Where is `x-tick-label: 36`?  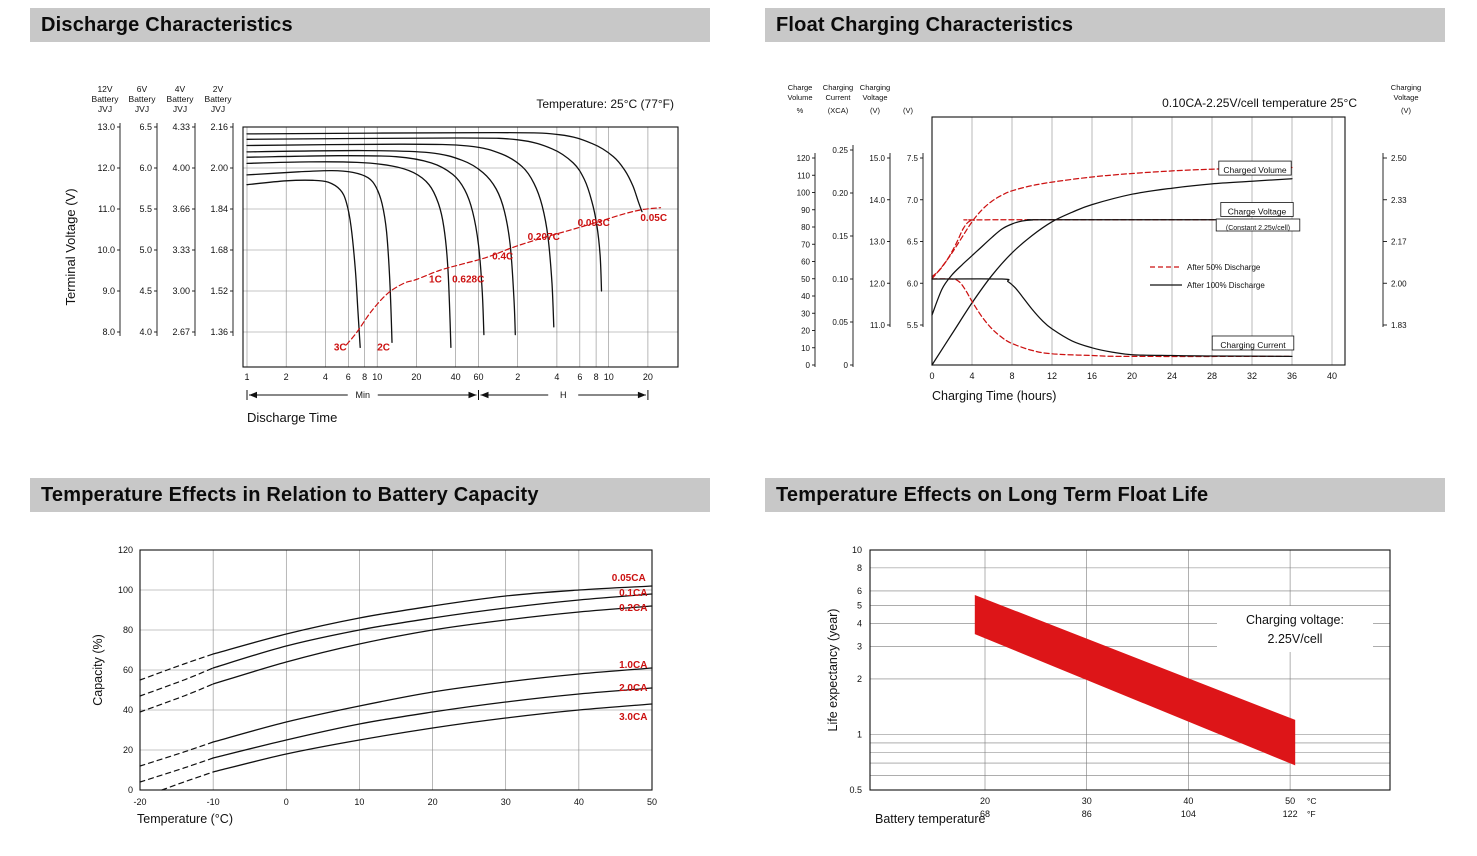
x-tick-label: 36 is located at coordinates (1292, 376).